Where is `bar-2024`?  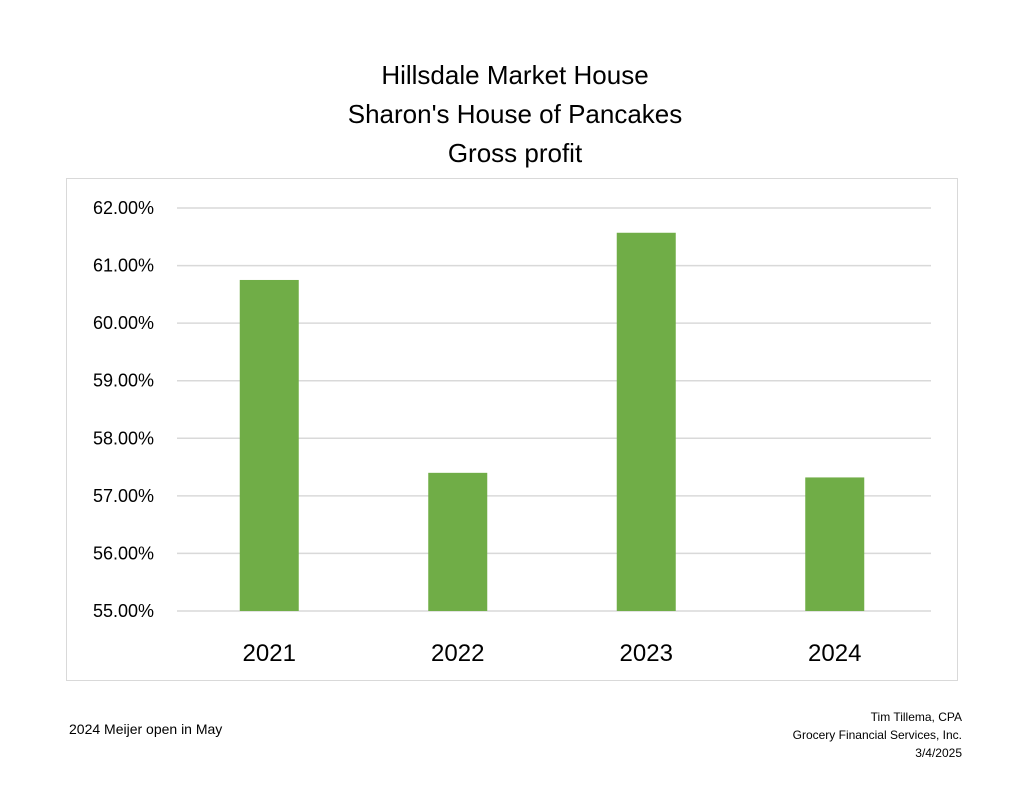 bar-2024 is located at coordinates (835, 544).